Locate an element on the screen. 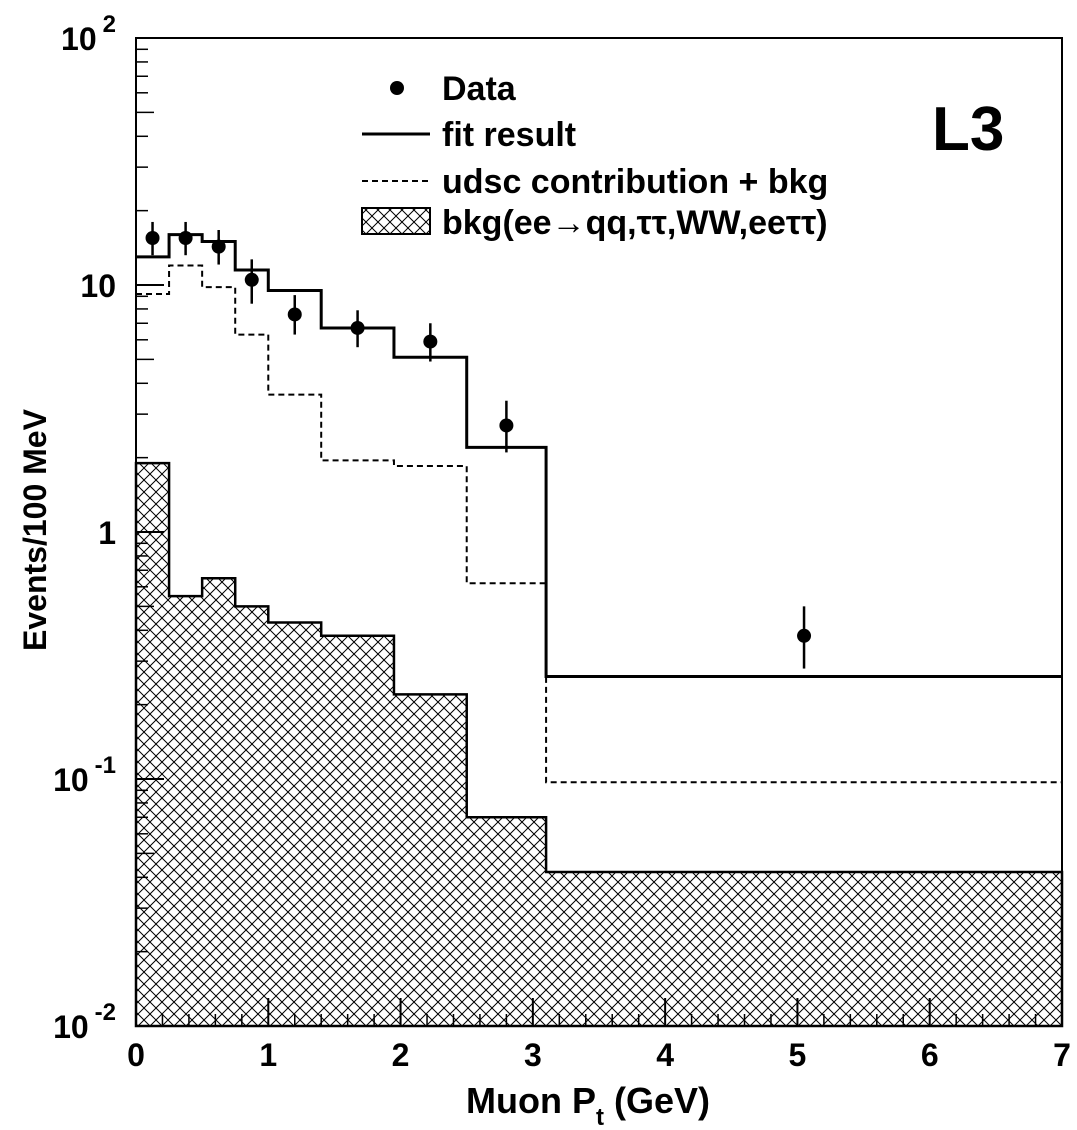 This screenshot has width=1077, height=1130. y-tick-label: 10 2 is located at coordinates (88, 34).